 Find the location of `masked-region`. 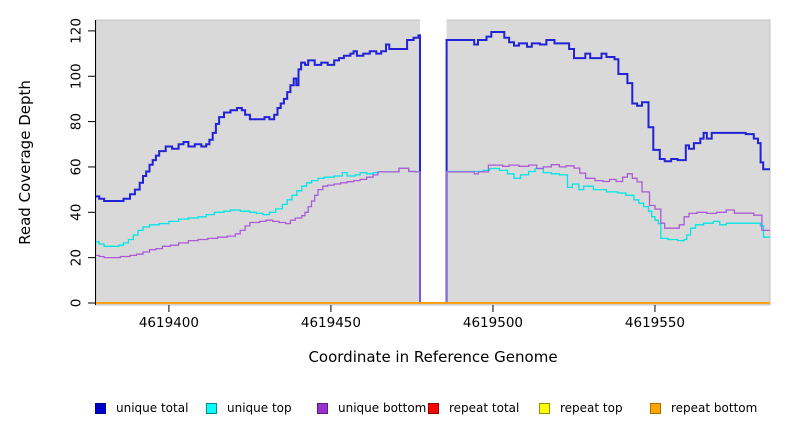

masked-region is located at coordinates (433, 159).